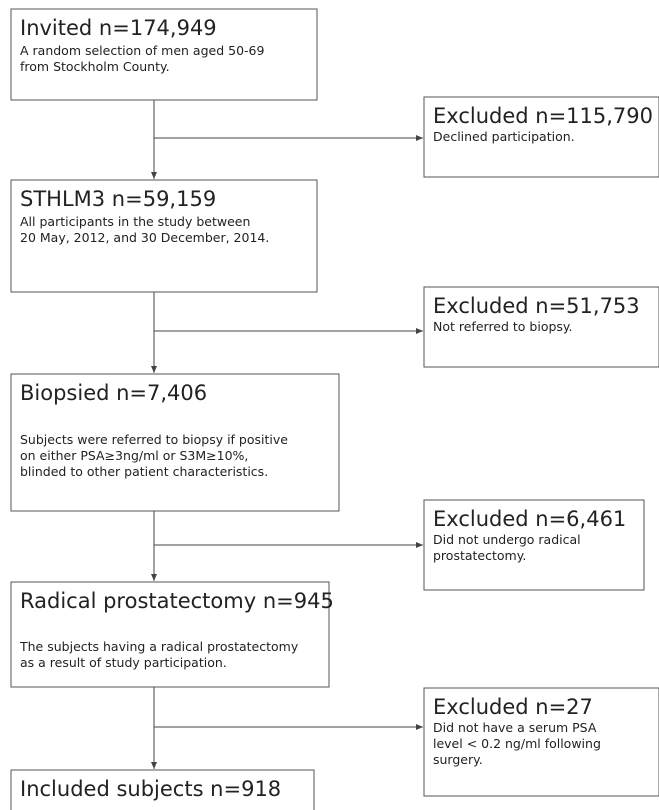 The image size is (659, 810). I want to click on node-title: Included subjects n=918, so click(150, 789).